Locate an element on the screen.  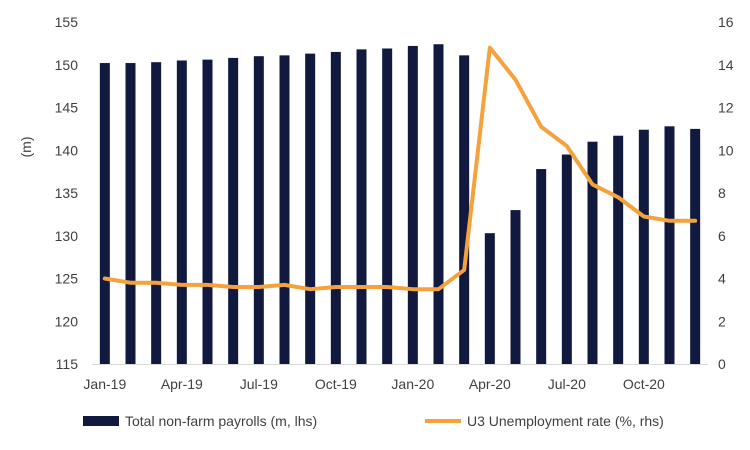
right-tick-label: 8 is located at coordinates (722, 193).